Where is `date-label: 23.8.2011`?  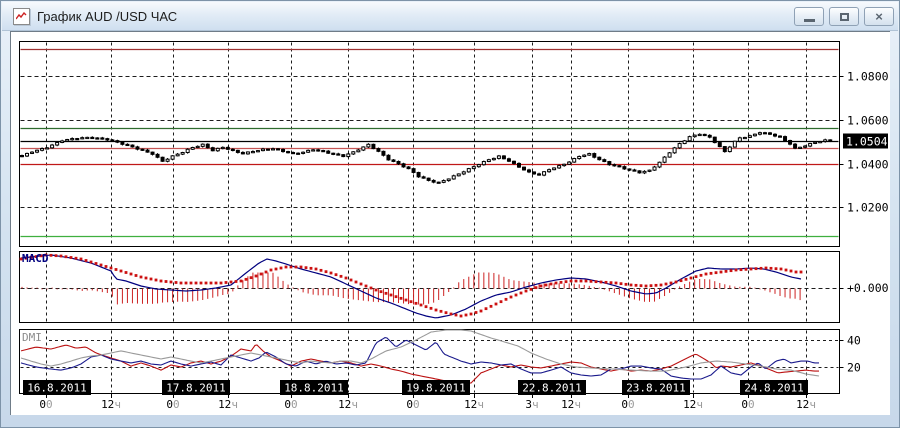
date-label: 23.8.2011 is located at coordinates (656, 388).